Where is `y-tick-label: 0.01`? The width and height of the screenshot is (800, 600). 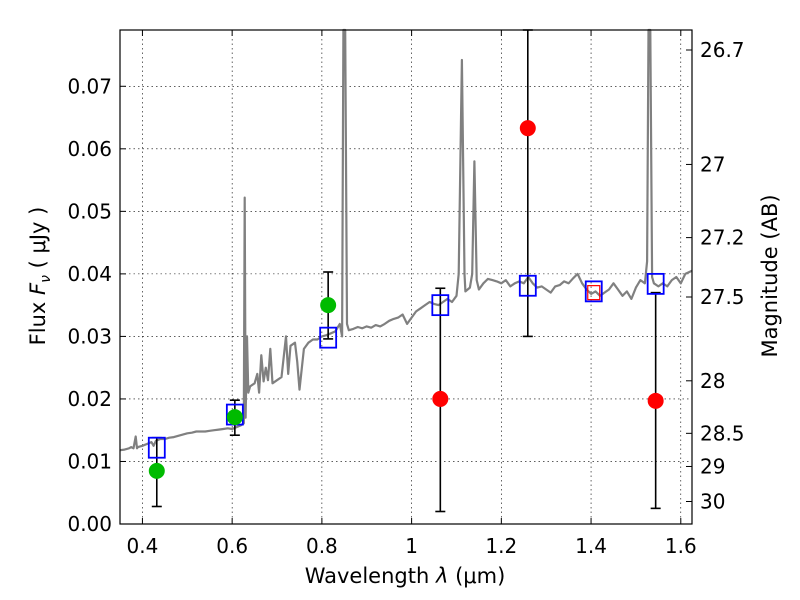
y-tick-label: 0.01 is located at coordinates (89, 461).